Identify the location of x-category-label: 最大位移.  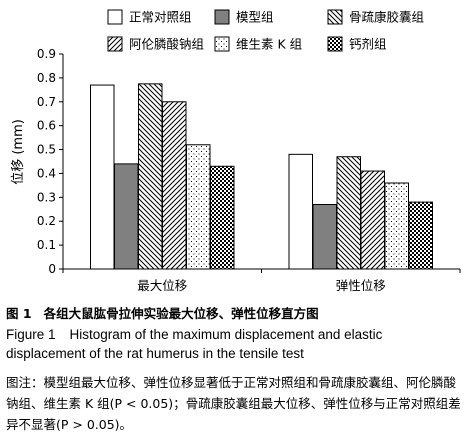
(162, 285).